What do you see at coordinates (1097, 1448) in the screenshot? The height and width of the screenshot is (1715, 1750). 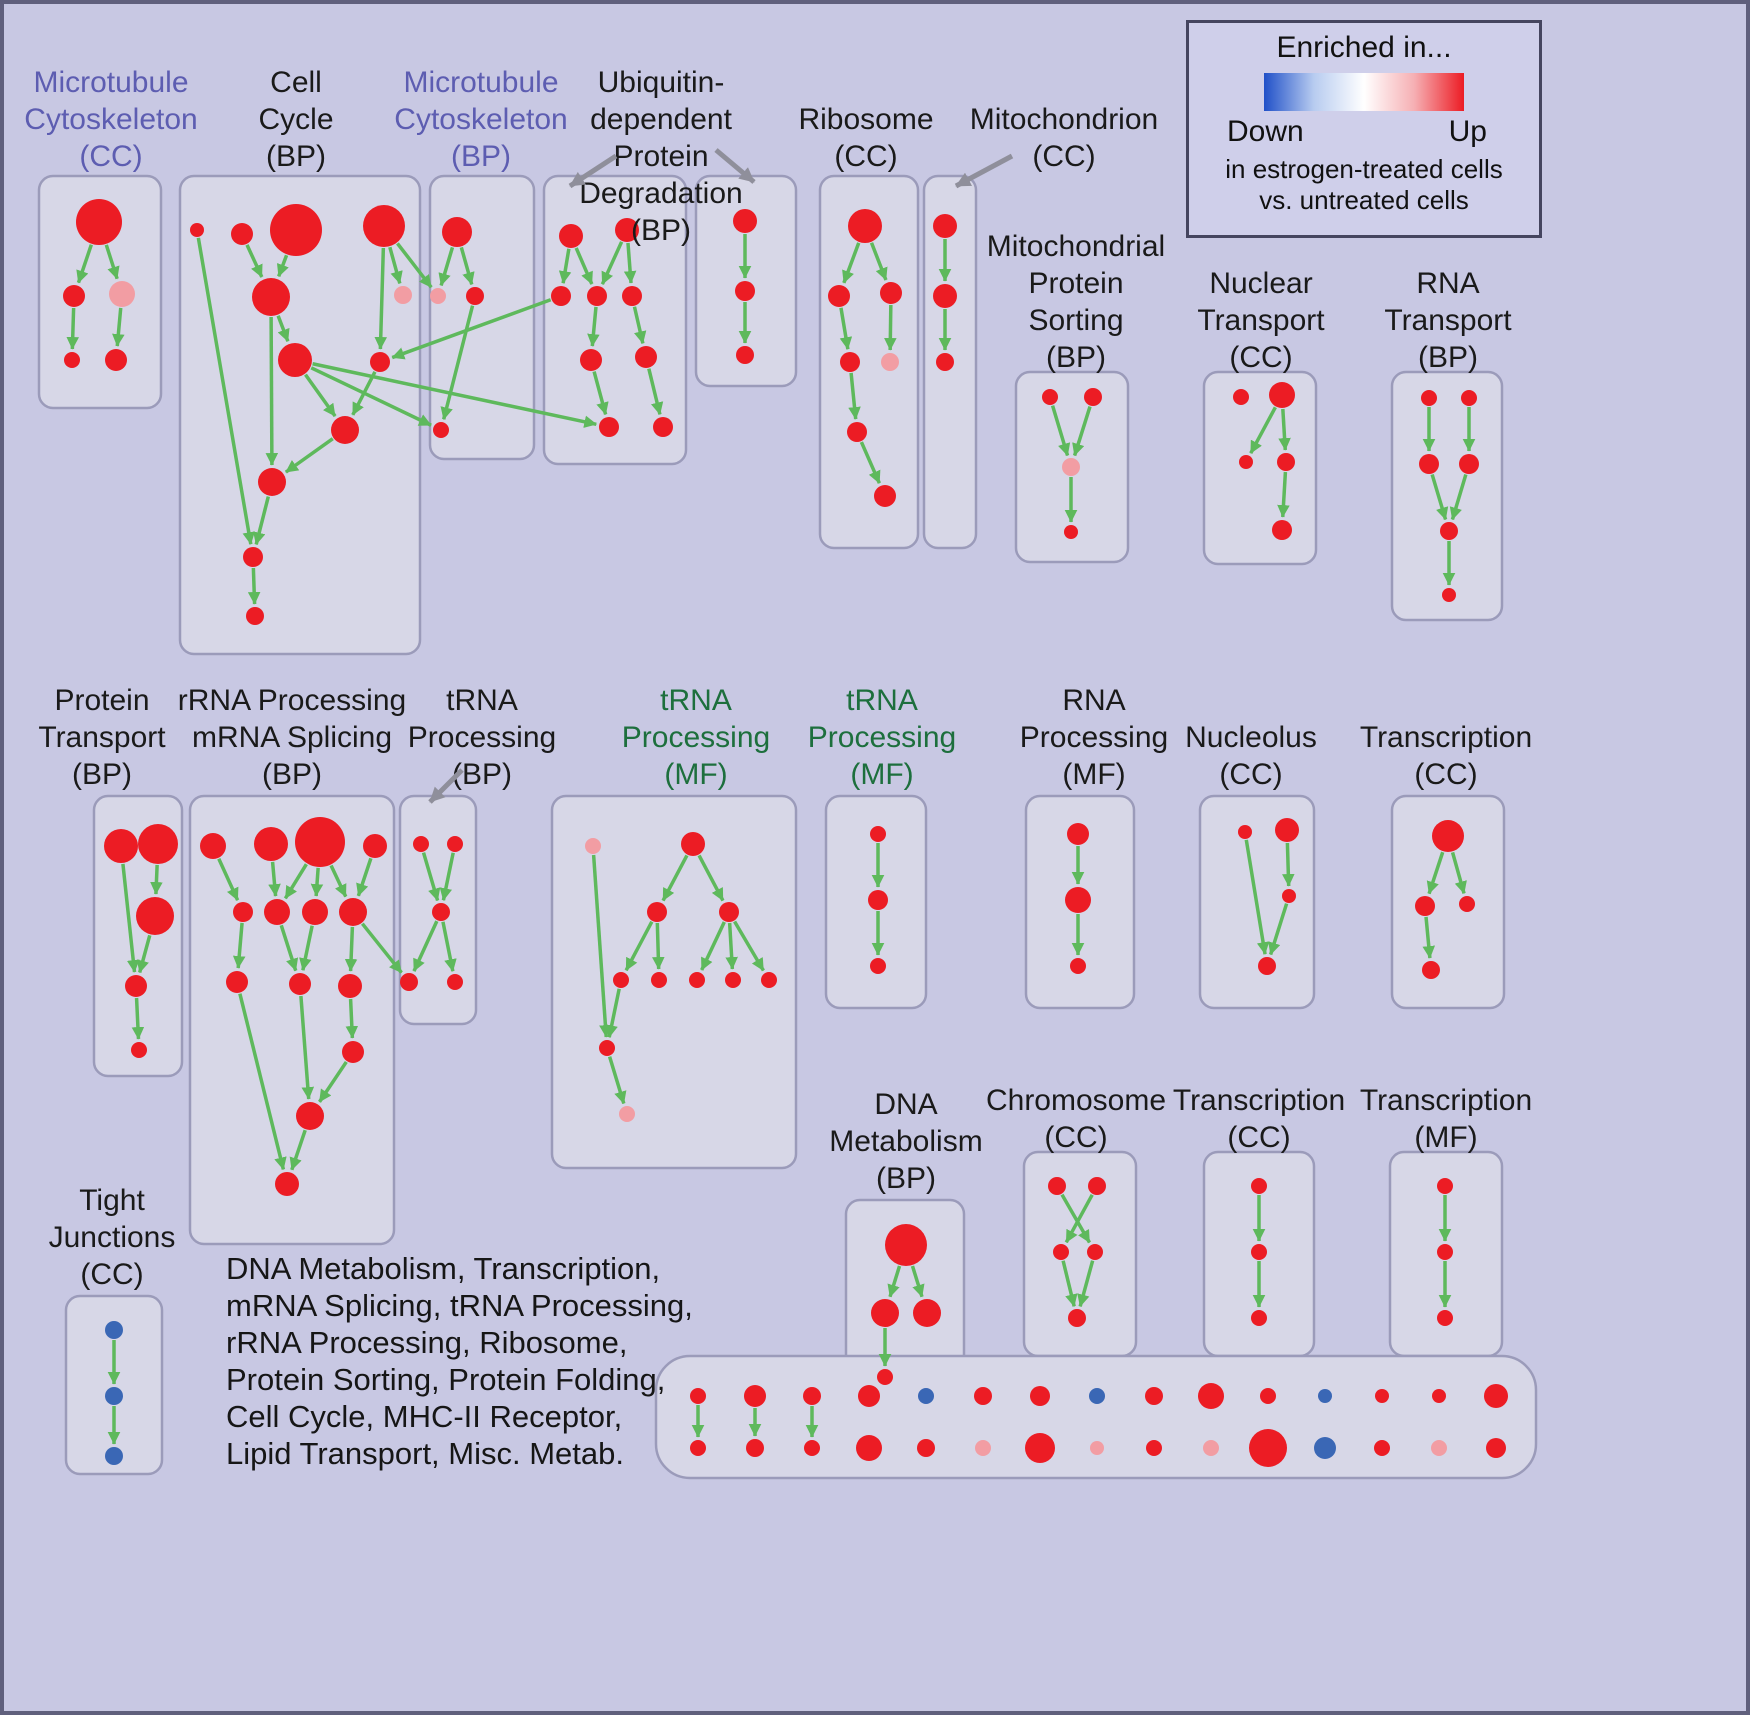 I see `bottom-strip-node-7-bottom` at bounding box center [1097, 1448].